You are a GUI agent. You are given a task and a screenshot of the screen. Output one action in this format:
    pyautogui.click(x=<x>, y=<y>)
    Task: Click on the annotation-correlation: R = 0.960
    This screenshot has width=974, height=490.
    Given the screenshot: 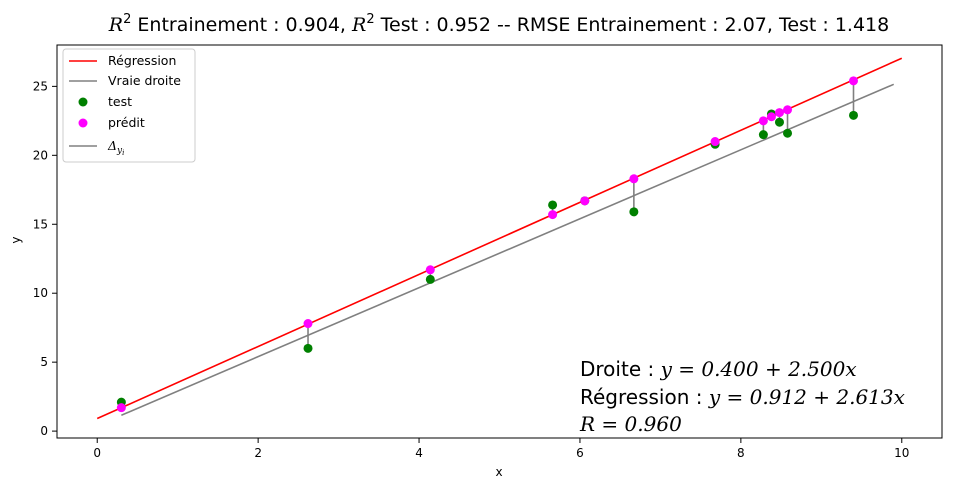 What is the action you would take?
    pyautogui.click(x=630, y=424)
    